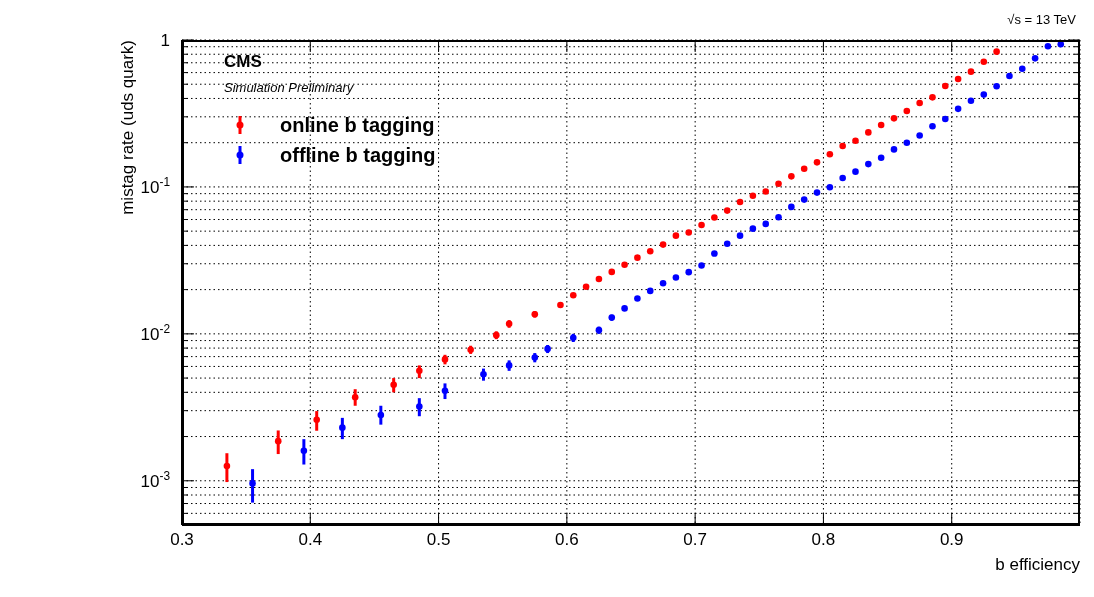  Describe the element at coordinates (951, 539) in the screenshot. I see `x-tick-label: 0.9` at that location.